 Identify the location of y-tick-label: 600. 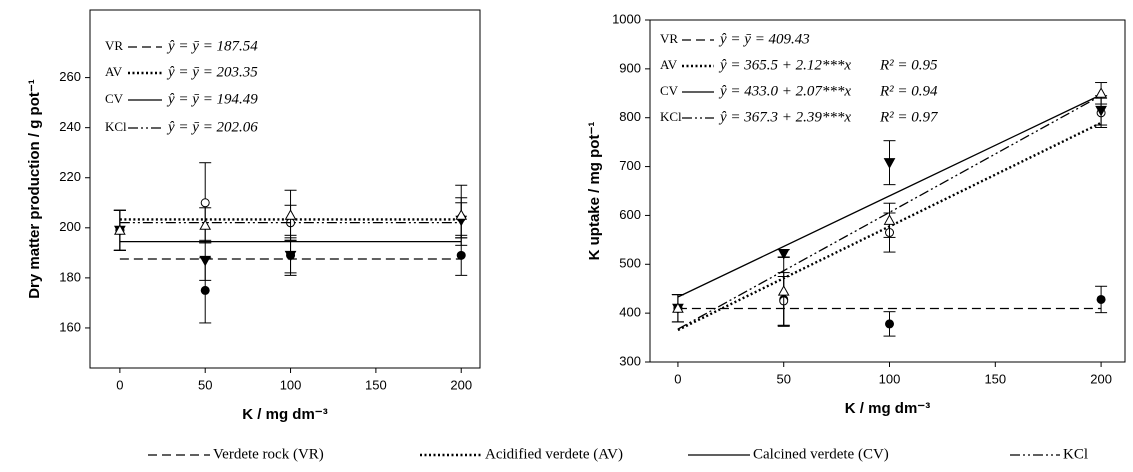
(630, 214).